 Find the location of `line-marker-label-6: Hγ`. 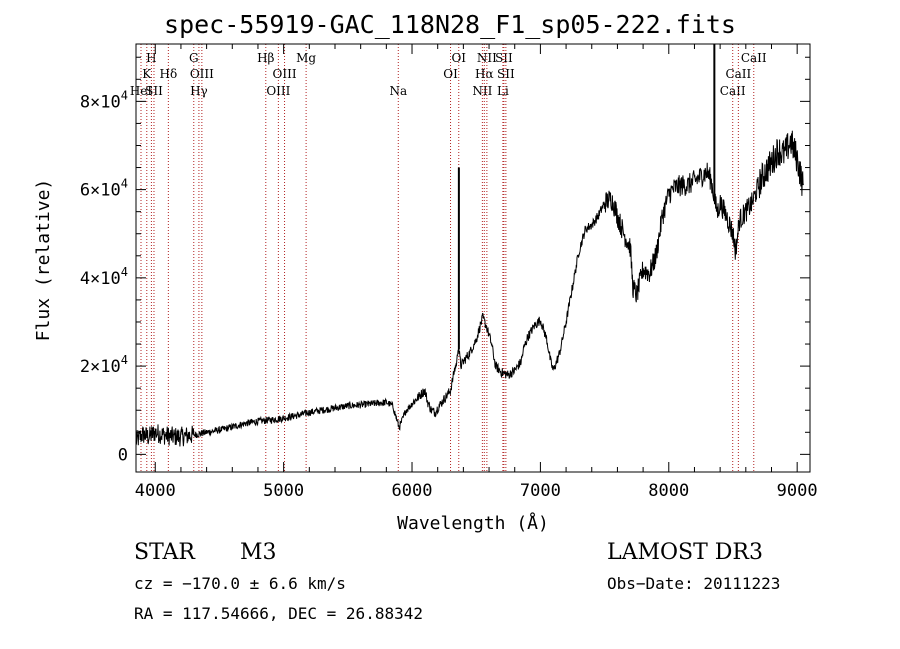

line-marker-label-6: Hγ is located at coordinates (199, 91).